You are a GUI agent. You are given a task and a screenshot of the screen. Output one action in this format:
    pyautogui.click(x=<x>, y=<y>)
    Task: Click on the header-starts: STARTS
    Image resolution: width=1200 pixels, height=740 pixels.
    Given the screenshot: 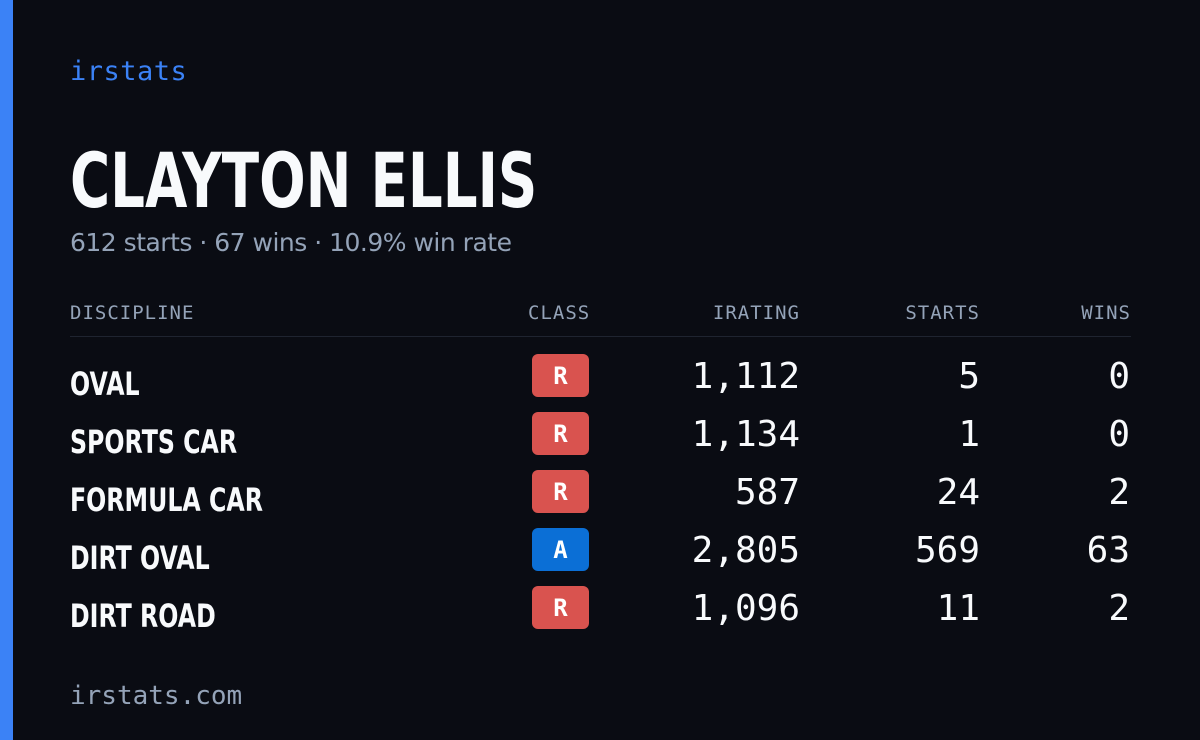 What is the action you would take?
    pyautogui.click(x=942, y=313)
    